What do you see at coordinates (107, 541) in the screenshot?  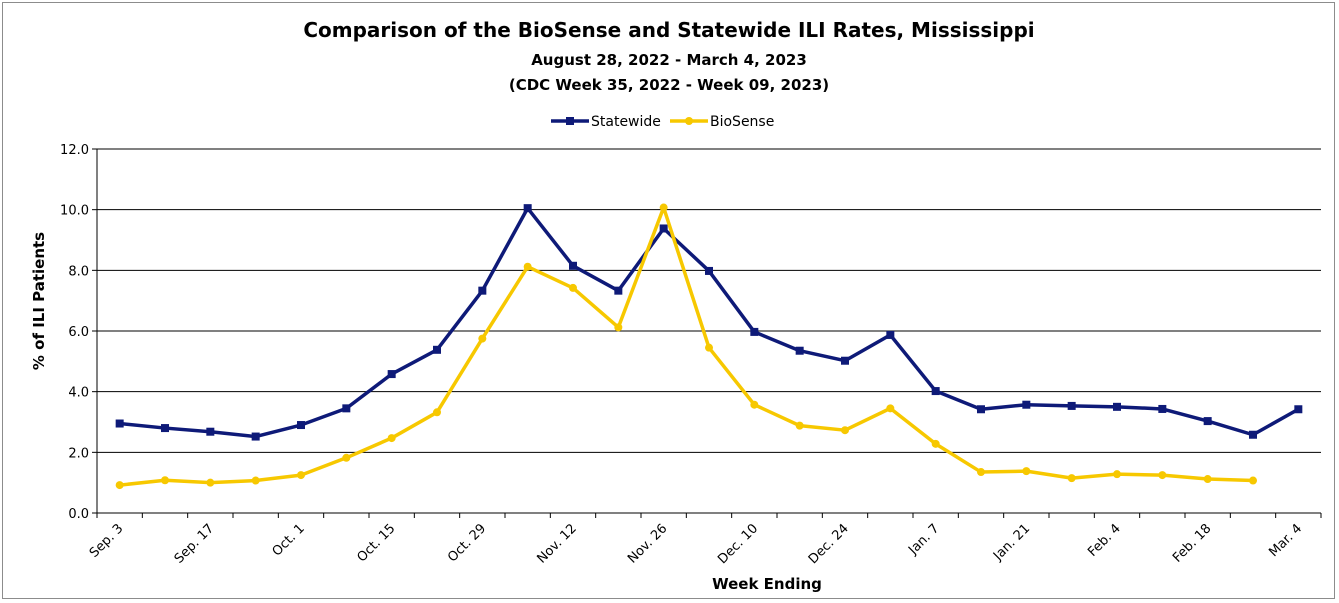 I see `x-tick-label: Sep. 3` at bounding box center [107, 541].